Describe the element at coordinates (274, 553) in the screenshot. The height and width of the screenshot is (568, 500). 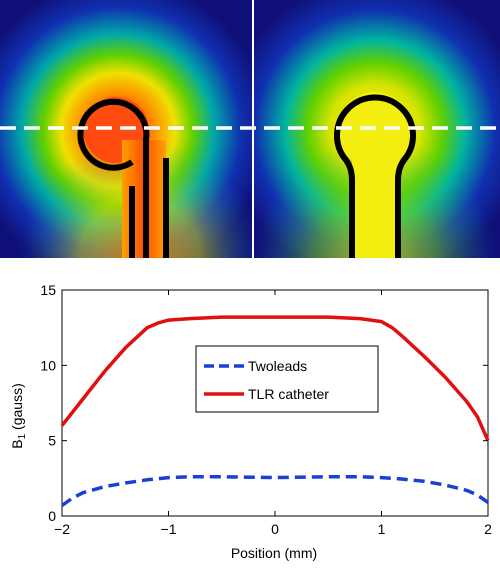
I see `x-axis-label: Position (mm)` at that location.